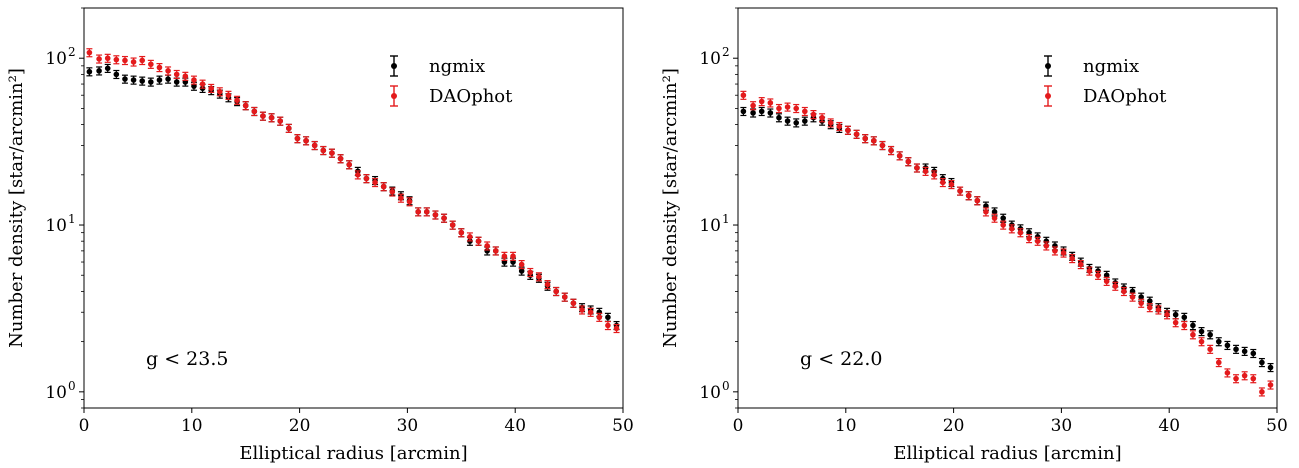 The width and height of the screenshot is (1299, 468). I want to click on y-tick-exponent: 2, so click(726, 52).